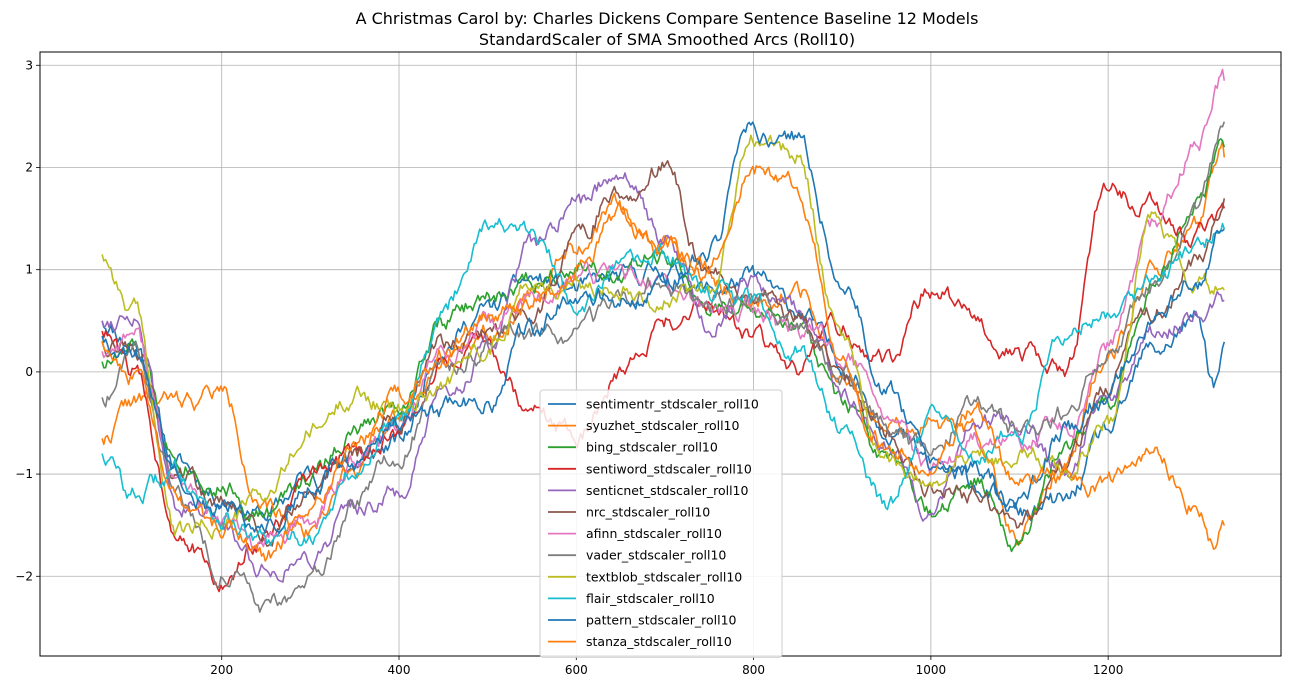  What do you see at coordinates (672, 404) in the screenshot?
I see `legend-label: sentimentr_stdscaler_roll10` at bounding box center [672, 404].